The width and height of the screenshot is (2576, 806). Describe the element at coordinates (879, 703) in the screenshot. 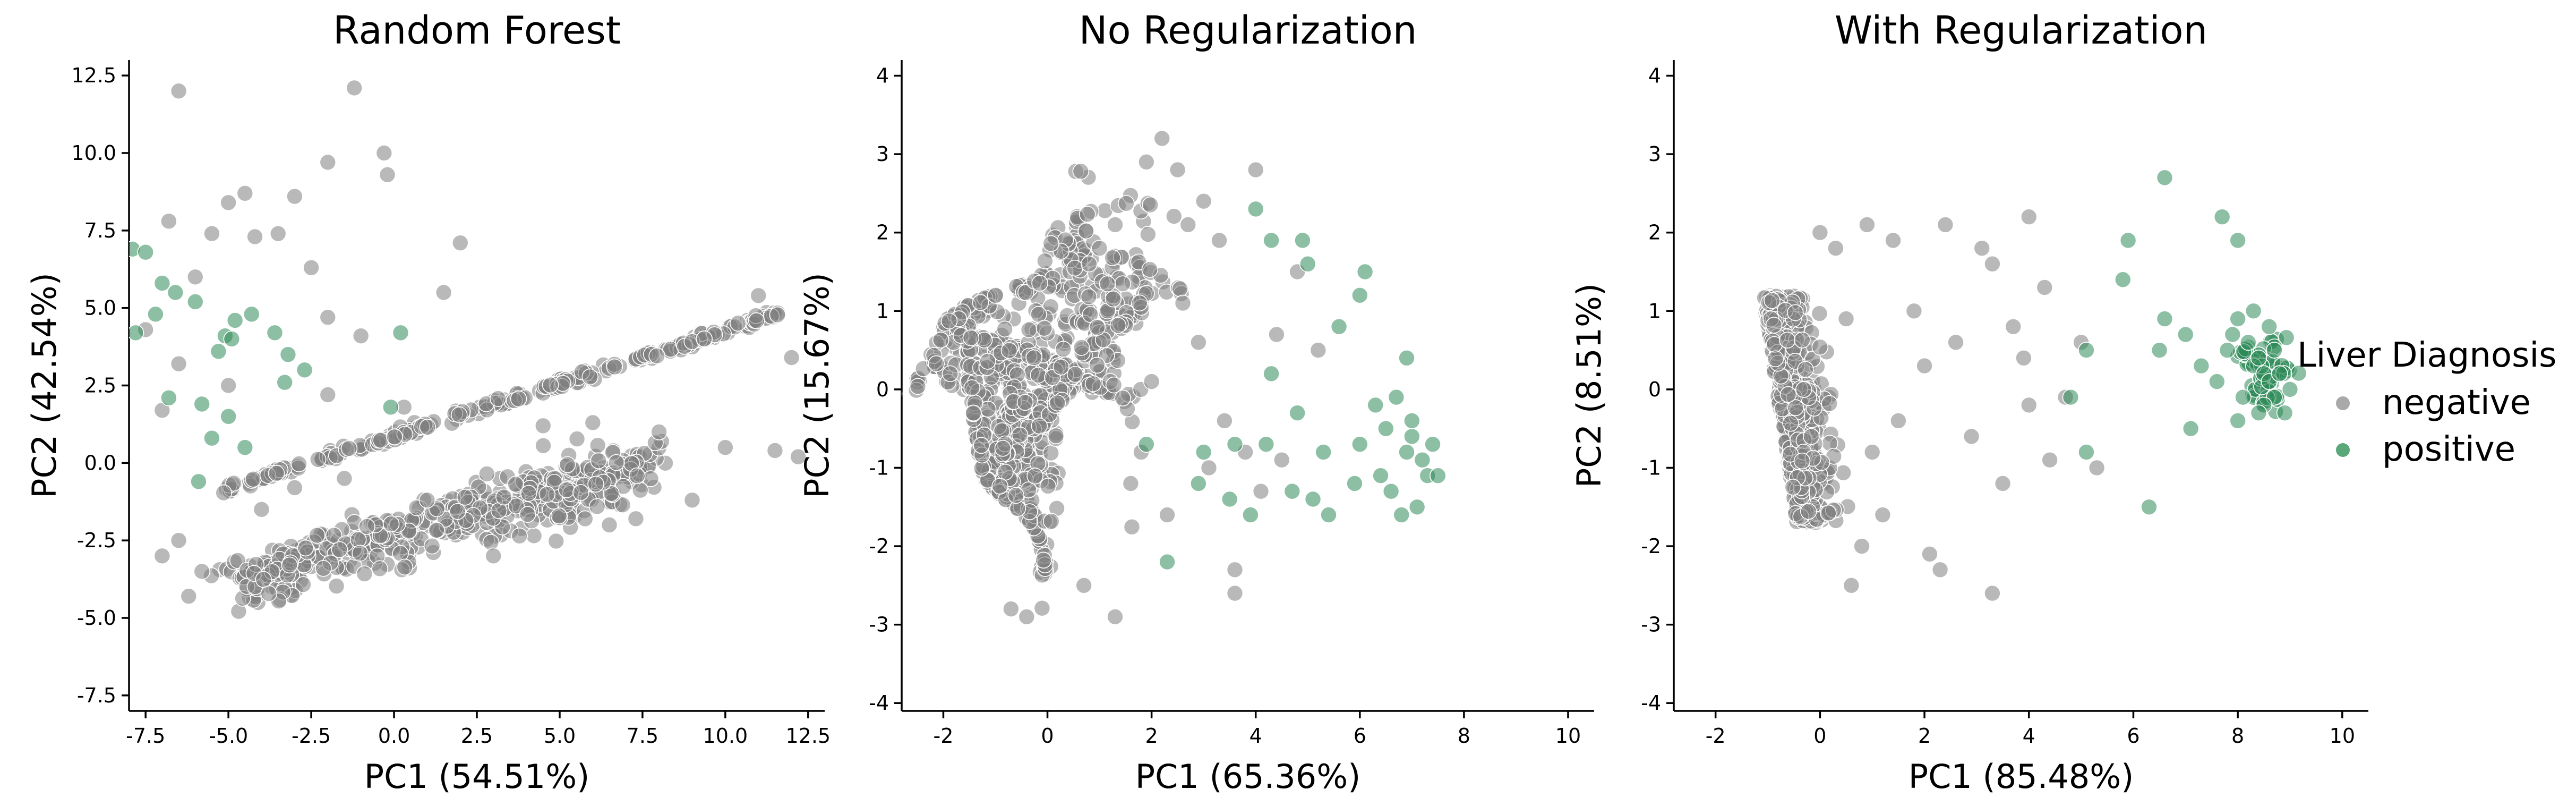

I see `y-tick-label: -4` at that location.